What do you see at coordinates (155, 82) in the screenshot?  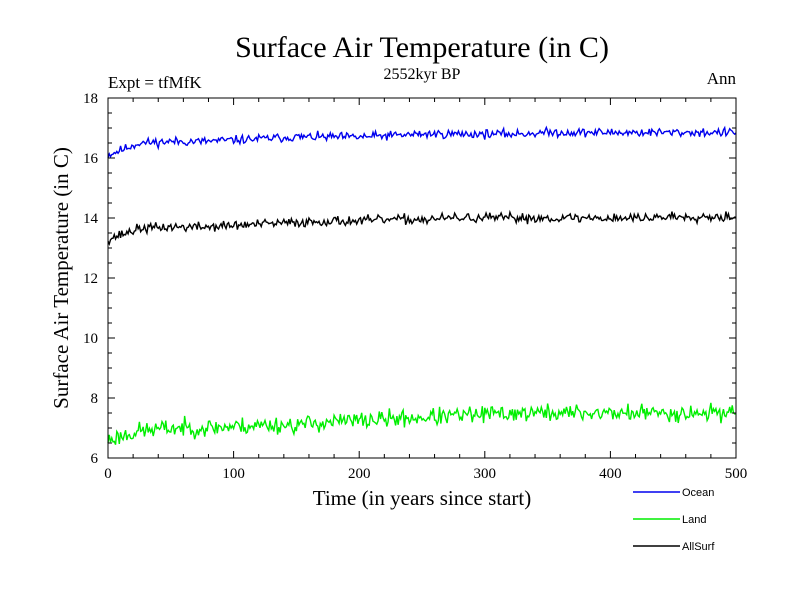 I see `experiment-label: Expt = tfMfK` at bounding box center [155, 82].